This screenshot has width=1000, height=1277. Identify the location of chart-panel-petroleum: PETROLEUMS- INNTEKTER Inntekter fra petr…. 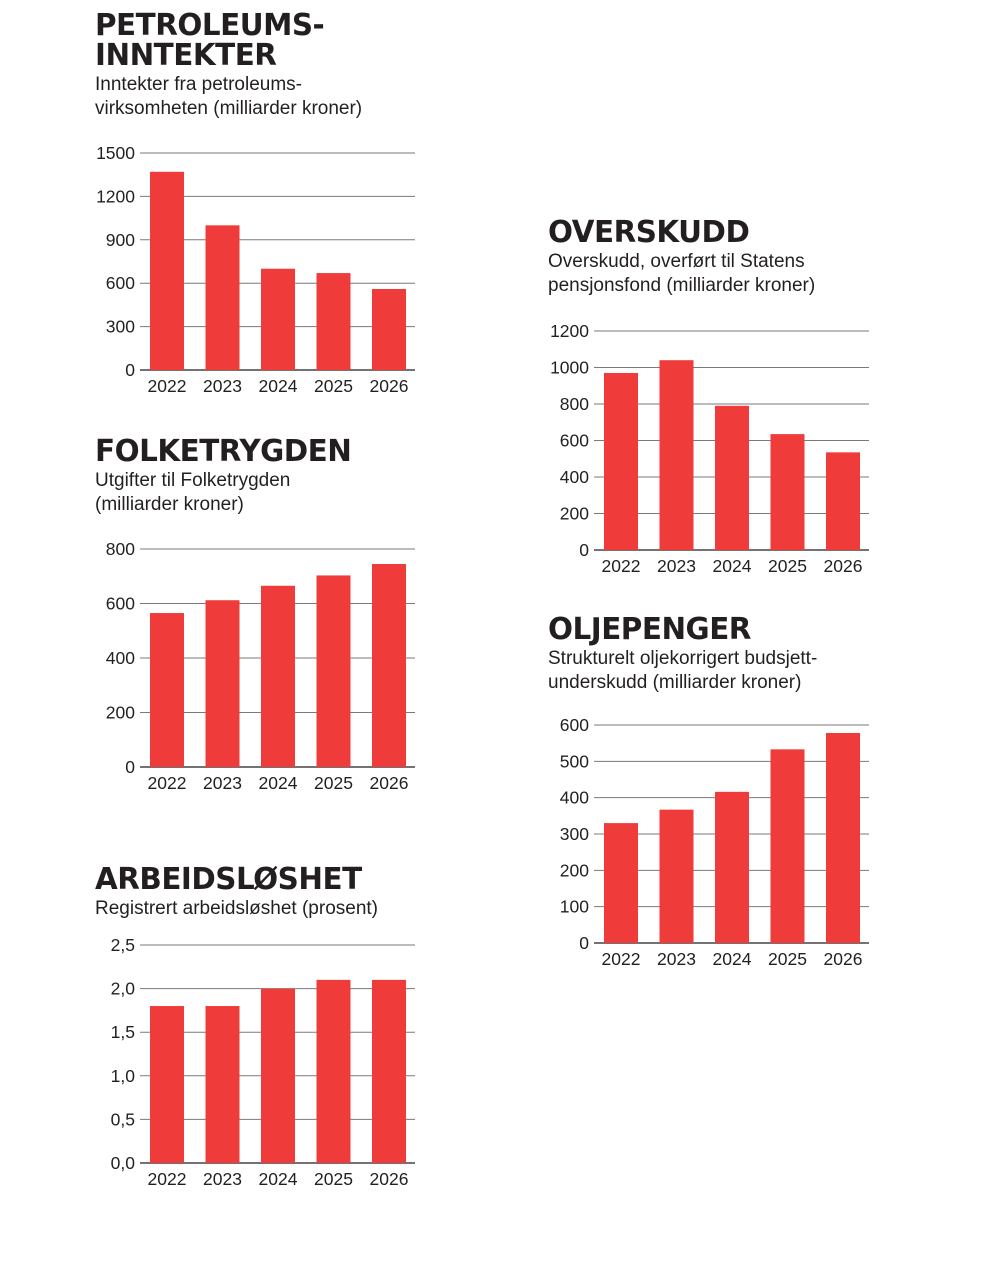
(228, 66).